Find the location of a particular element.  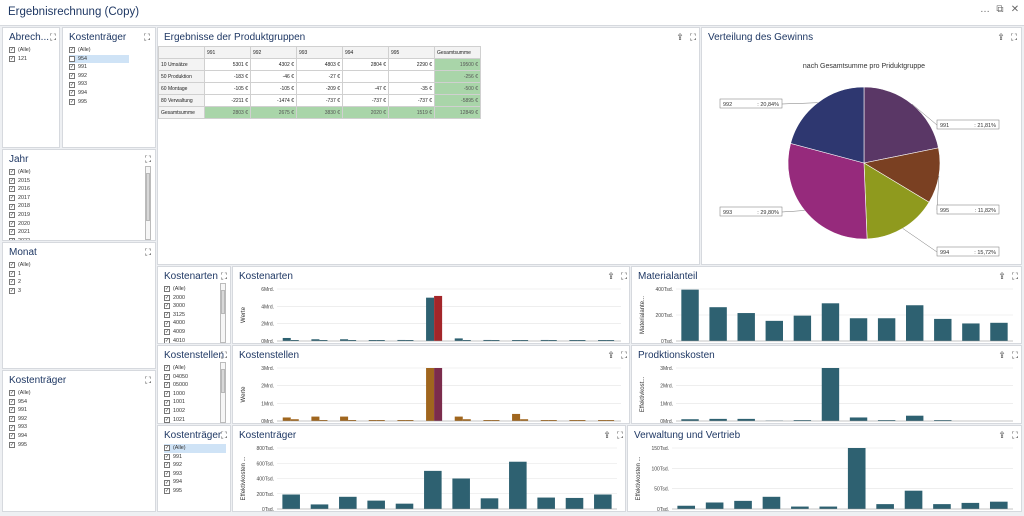

filter-item: ✓ 2018 is located at coordinates (20, 206).